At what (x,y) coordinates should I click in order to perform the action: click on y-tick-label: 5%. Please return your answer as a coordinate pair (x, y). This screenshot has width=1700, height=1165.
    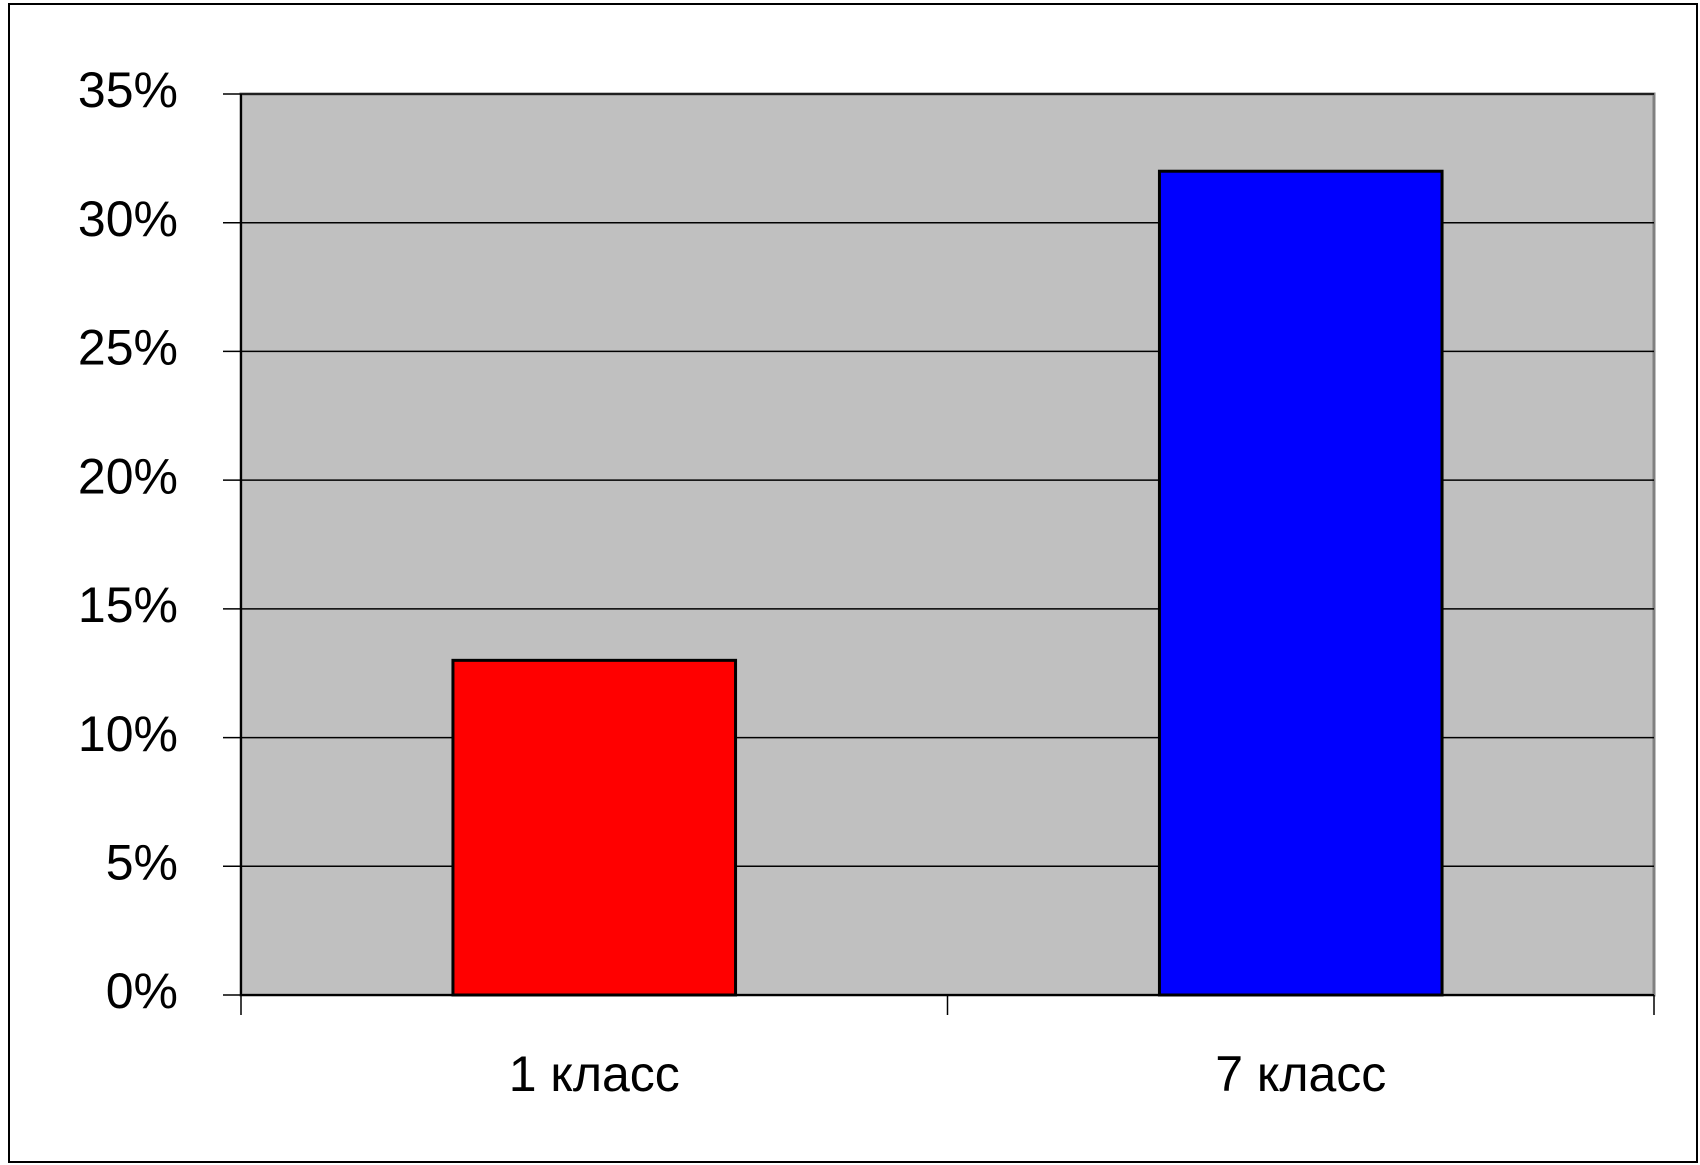
    Looking at the image, I should click on (142, 862).